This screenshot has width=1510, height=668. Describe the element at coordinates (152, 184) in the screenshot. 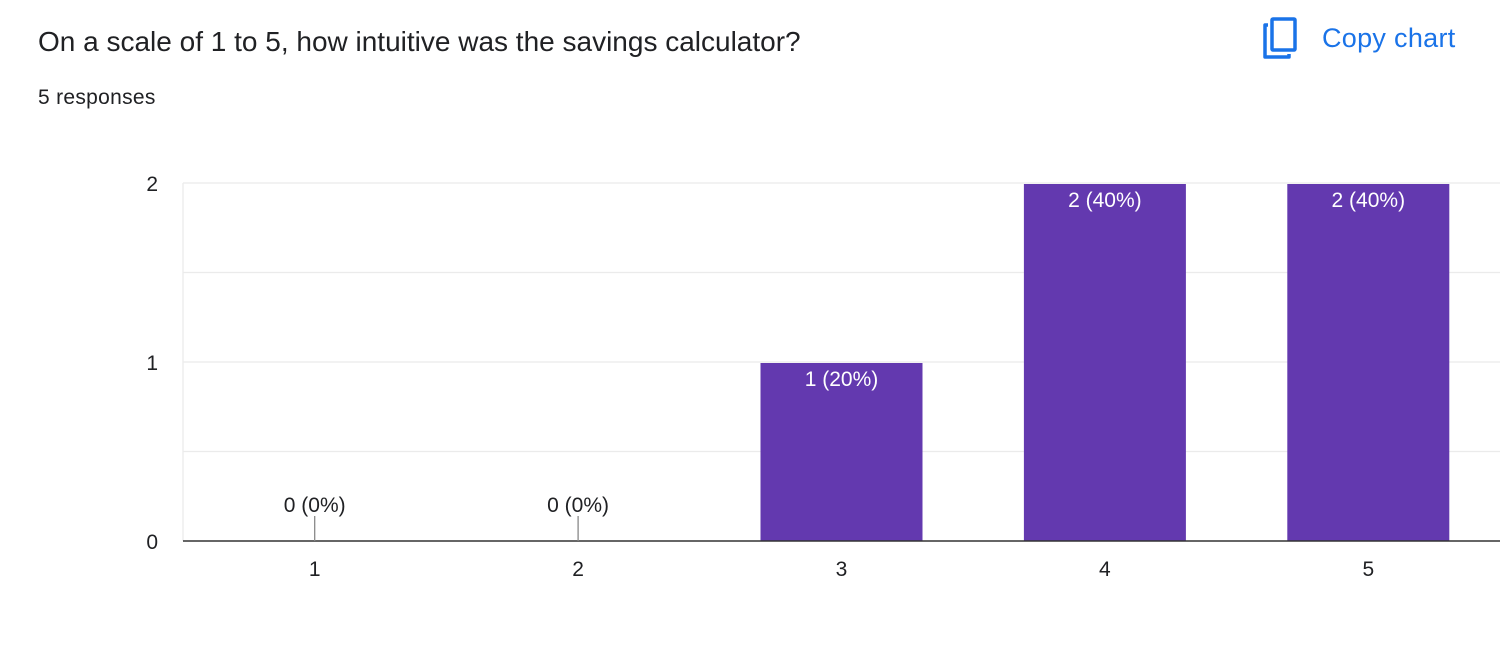

I see `y-tick-label: 2` at that location.